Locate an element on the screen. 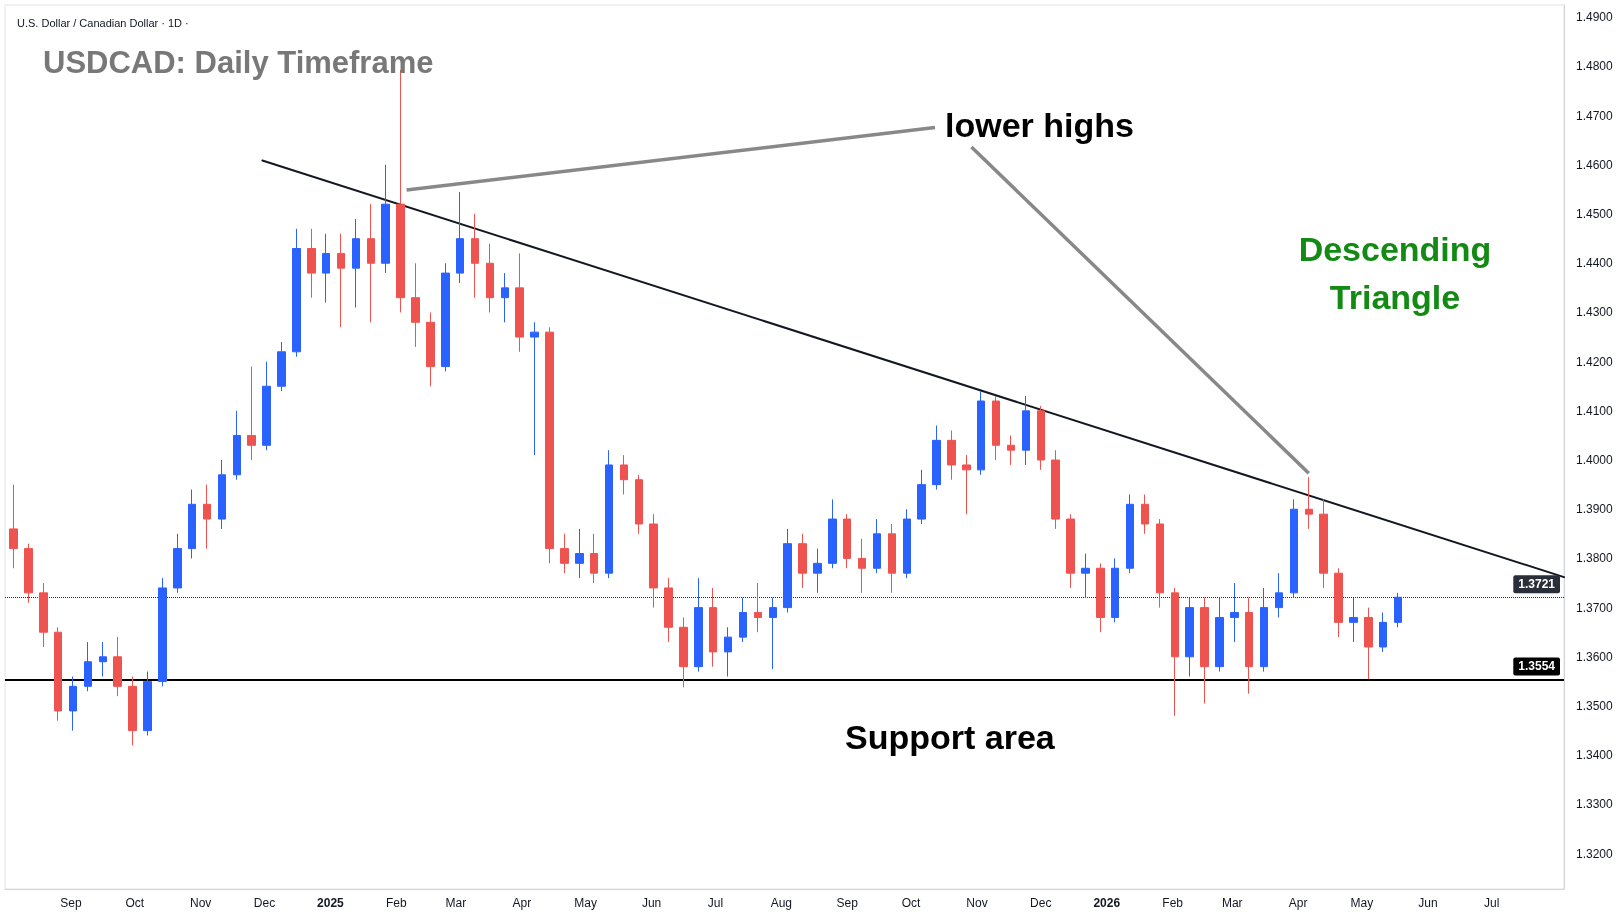  x-tick-label: Jun is located at coordinates (1428, 903).